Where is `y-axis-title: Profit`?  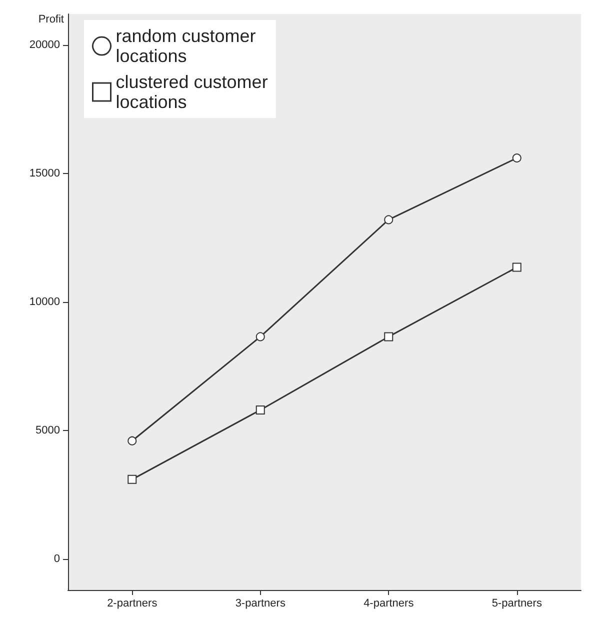
y-axis-title: Profit is located at coordinates (51, 20).